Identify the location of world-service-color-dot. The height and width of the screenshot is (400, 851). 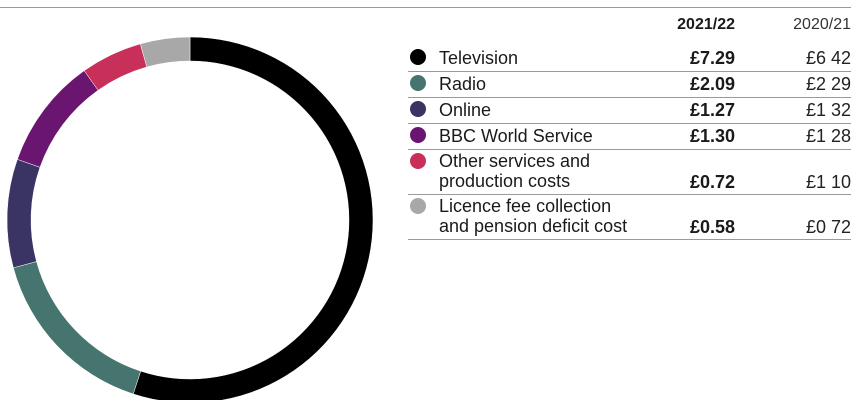
(418, 135).